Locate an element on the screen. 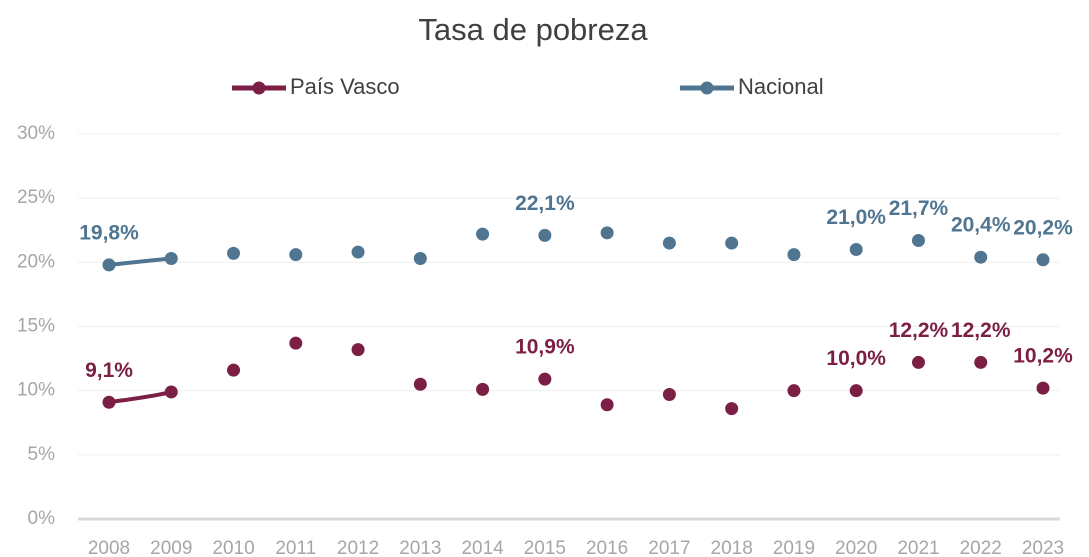  x-tick-label: 2017 is located at coordinates (669, 547).